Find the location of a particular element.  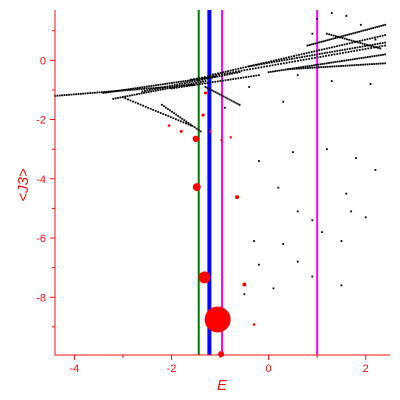

x-tick-label: -2 is located at coordinates (172, 369).